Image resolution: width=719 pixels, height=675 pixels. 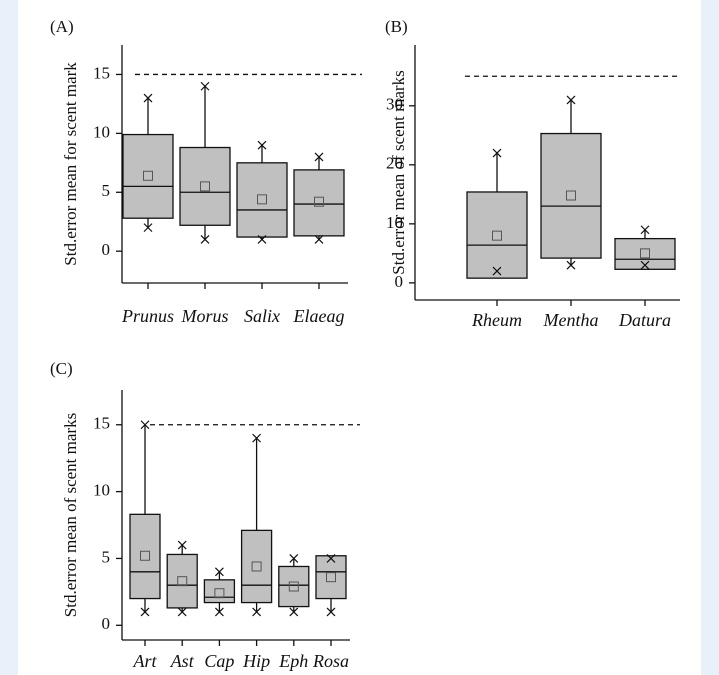 What do you see at coordinates (293, 661) in the screenshot?
I see `x-tick-label: Eph` at bounding box center [293, 661].